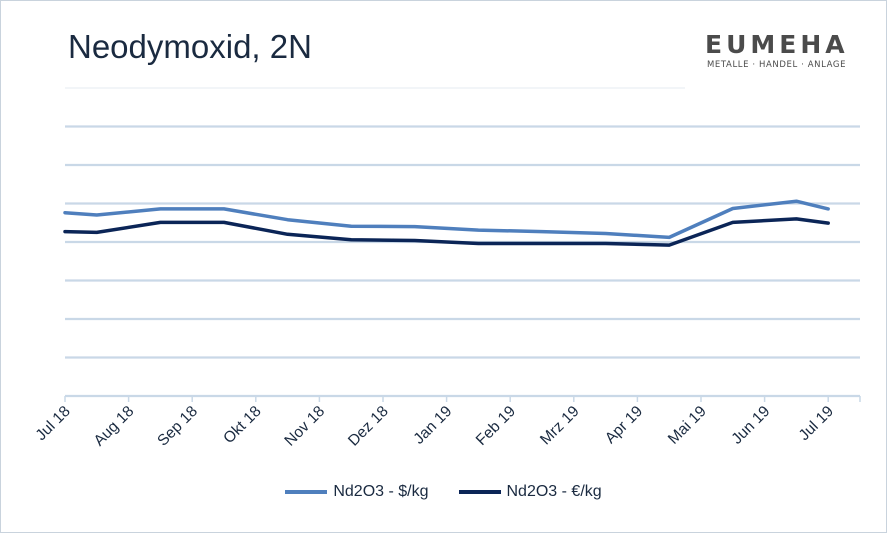 The width and height of the screenshot is (887, 533). I want to click on legend-item-eur: Nd2O3 - €/kg, so click(530, 492).